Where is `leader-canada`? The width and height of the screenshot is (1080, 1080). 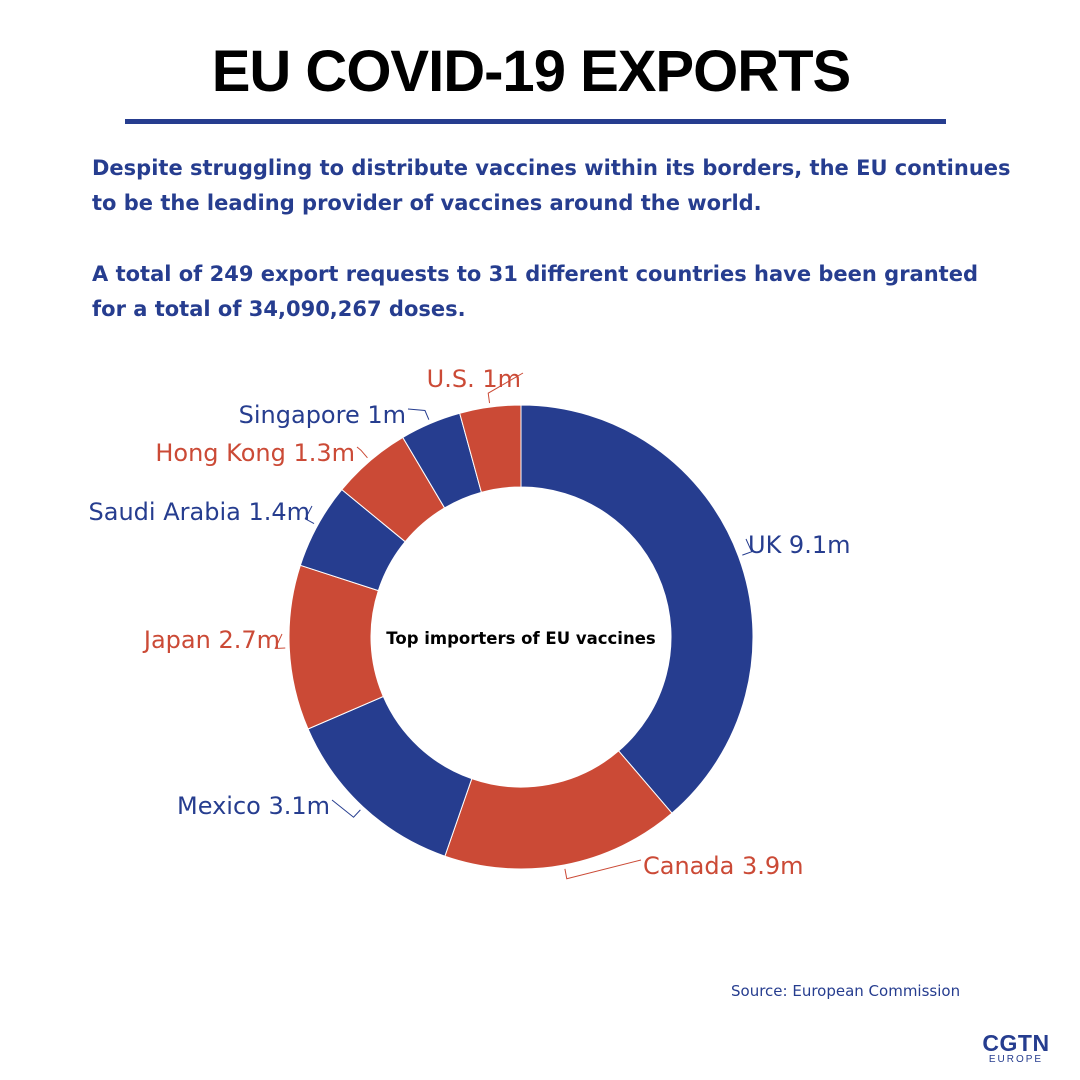 leader-canada is located at coordinates (603, 869).